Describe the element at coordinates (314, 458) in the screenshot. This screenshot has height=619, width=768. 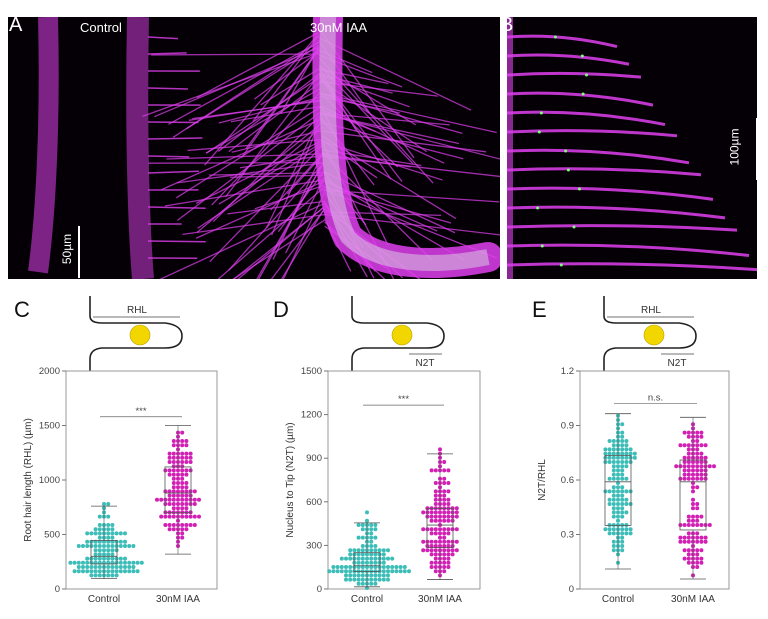
I see `y-tick-label: 900` at that location.